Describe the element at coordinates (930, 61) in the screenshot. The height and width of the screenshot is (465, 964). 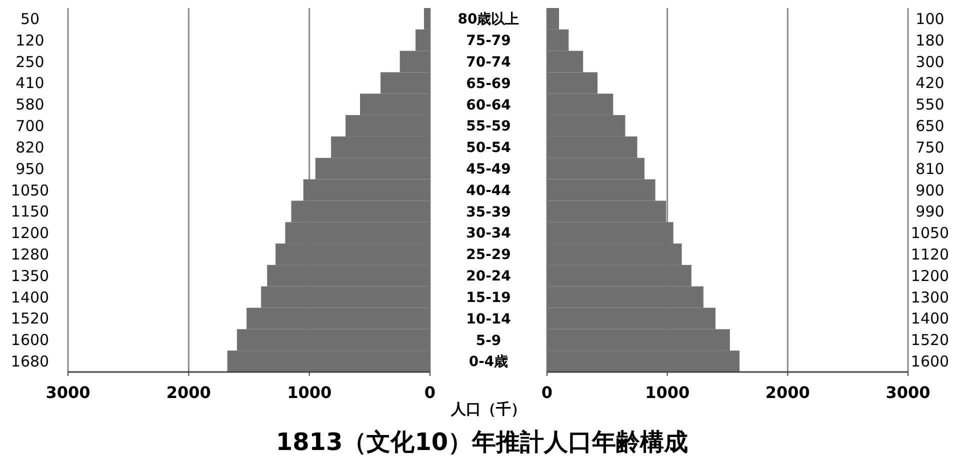
I see `data-label: 300` at that location.